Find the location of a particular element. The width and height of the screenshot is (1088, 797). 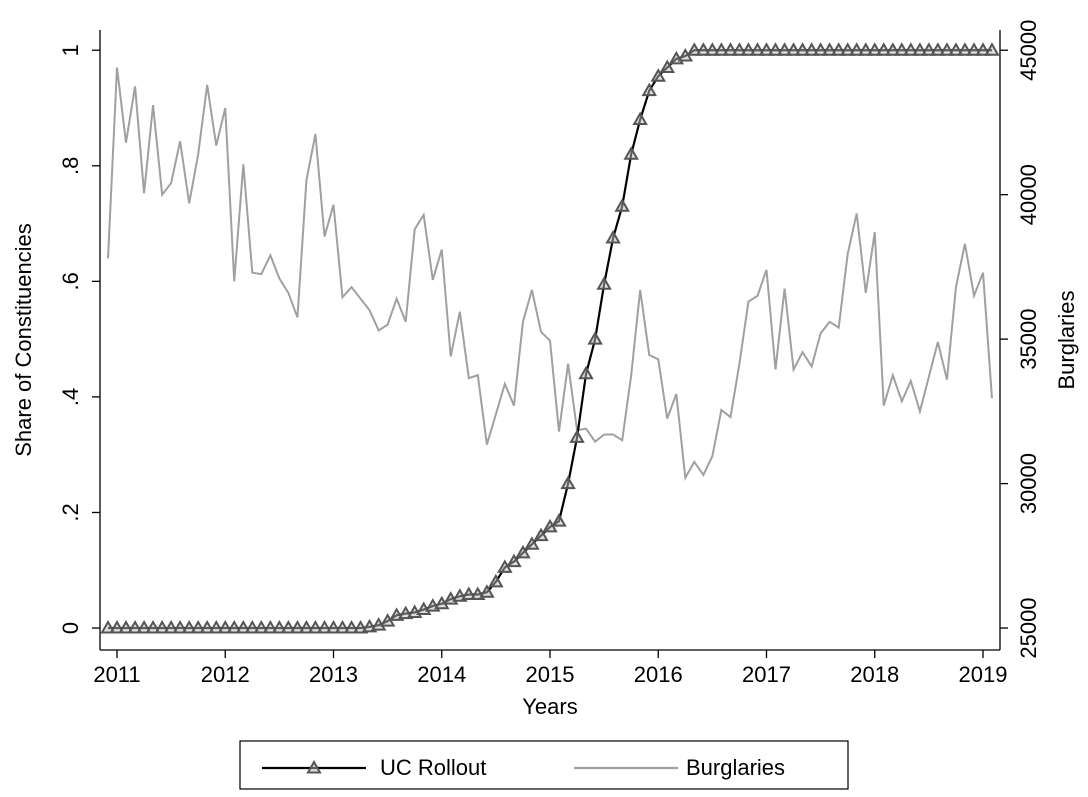

x-tick-label: 2016 is located at coordinates (658, 674).